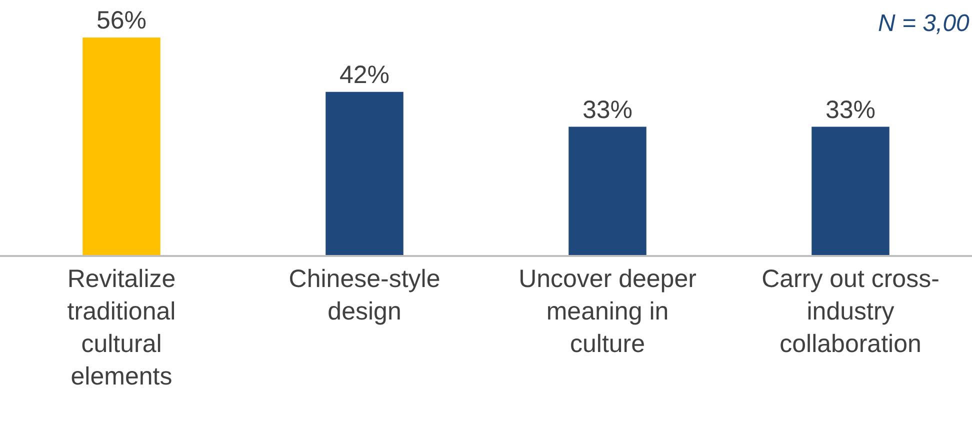  What do you see at coordinates (121, 20) in the screenshot?
I see `data-label: 56%` at bounding box center [121, 20].